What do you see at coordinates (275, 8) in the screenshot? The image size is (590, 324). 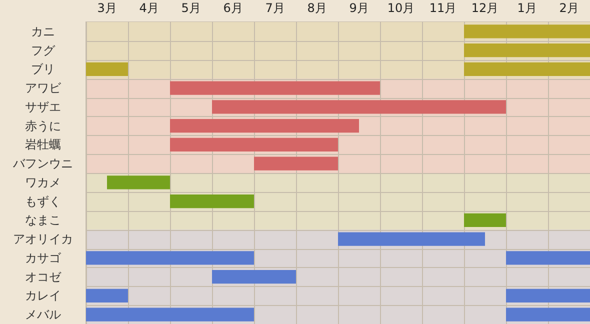 I see `x-tick-label: 7月` at bounding box center [275, 8].